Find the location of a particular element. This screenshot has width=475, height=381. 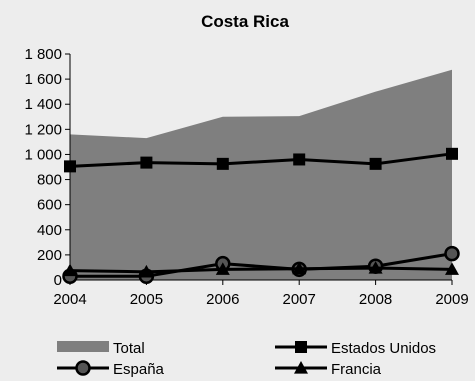

y-tick-label: 800 is located at coordinates (49, 180).